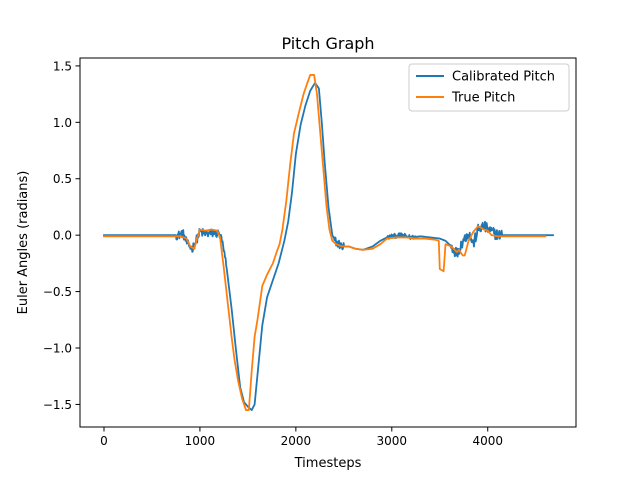 The height and width of the screenshot is (480, 640). I want to click on x-tick-label: 2000, so click(296, 441).